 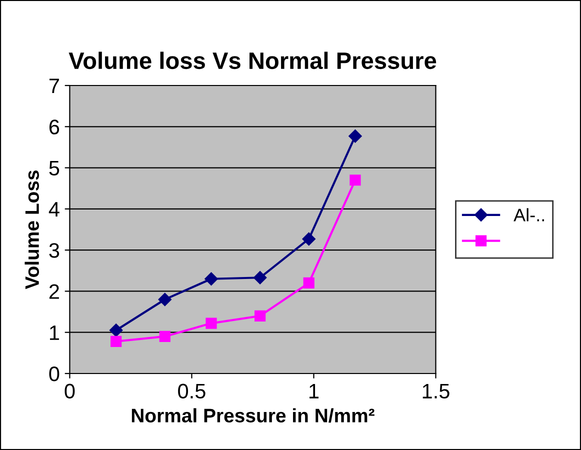 What do you see at coordinates (54, 291) in the screenshot?
I see `y-tick-label: 2` at bounding box center [54, 291].